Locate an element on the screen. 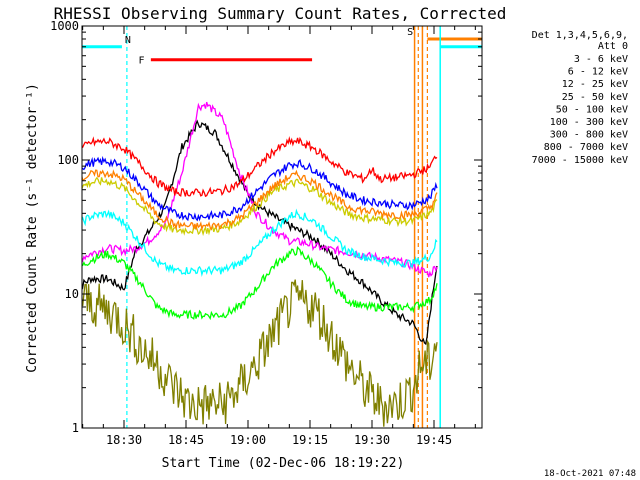 The width and height of the screenshot is (640, 480). x-tick-label: 18:30 is located at coordinates (124, 440).